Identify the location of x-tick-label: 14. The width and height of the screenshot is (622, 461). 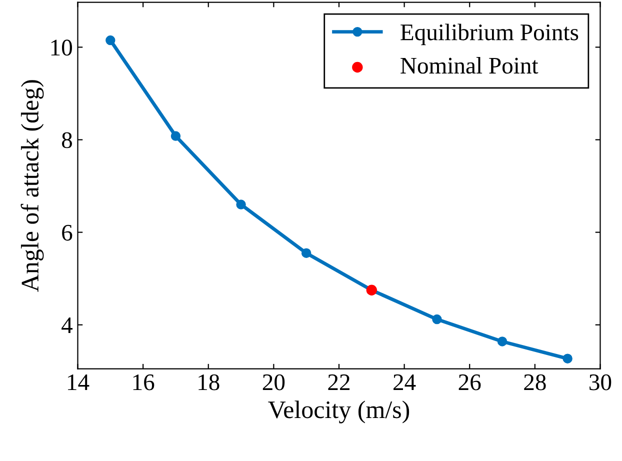
(79, 382).